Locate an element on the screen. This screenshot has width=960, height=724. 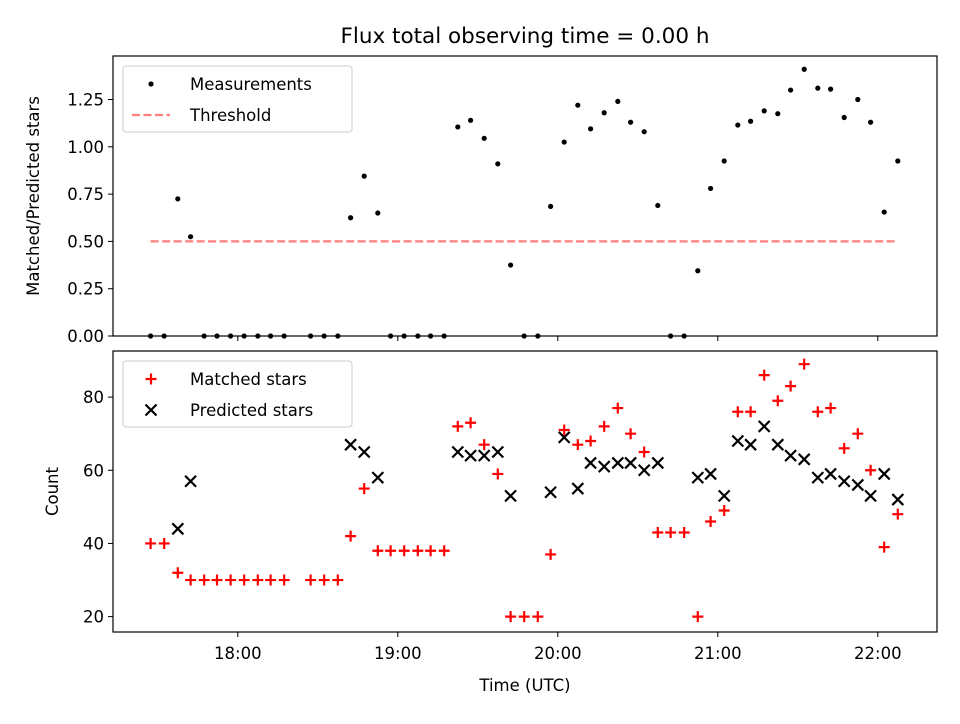
y-tick-label: 0.75 is located at coordinates (85, 194).